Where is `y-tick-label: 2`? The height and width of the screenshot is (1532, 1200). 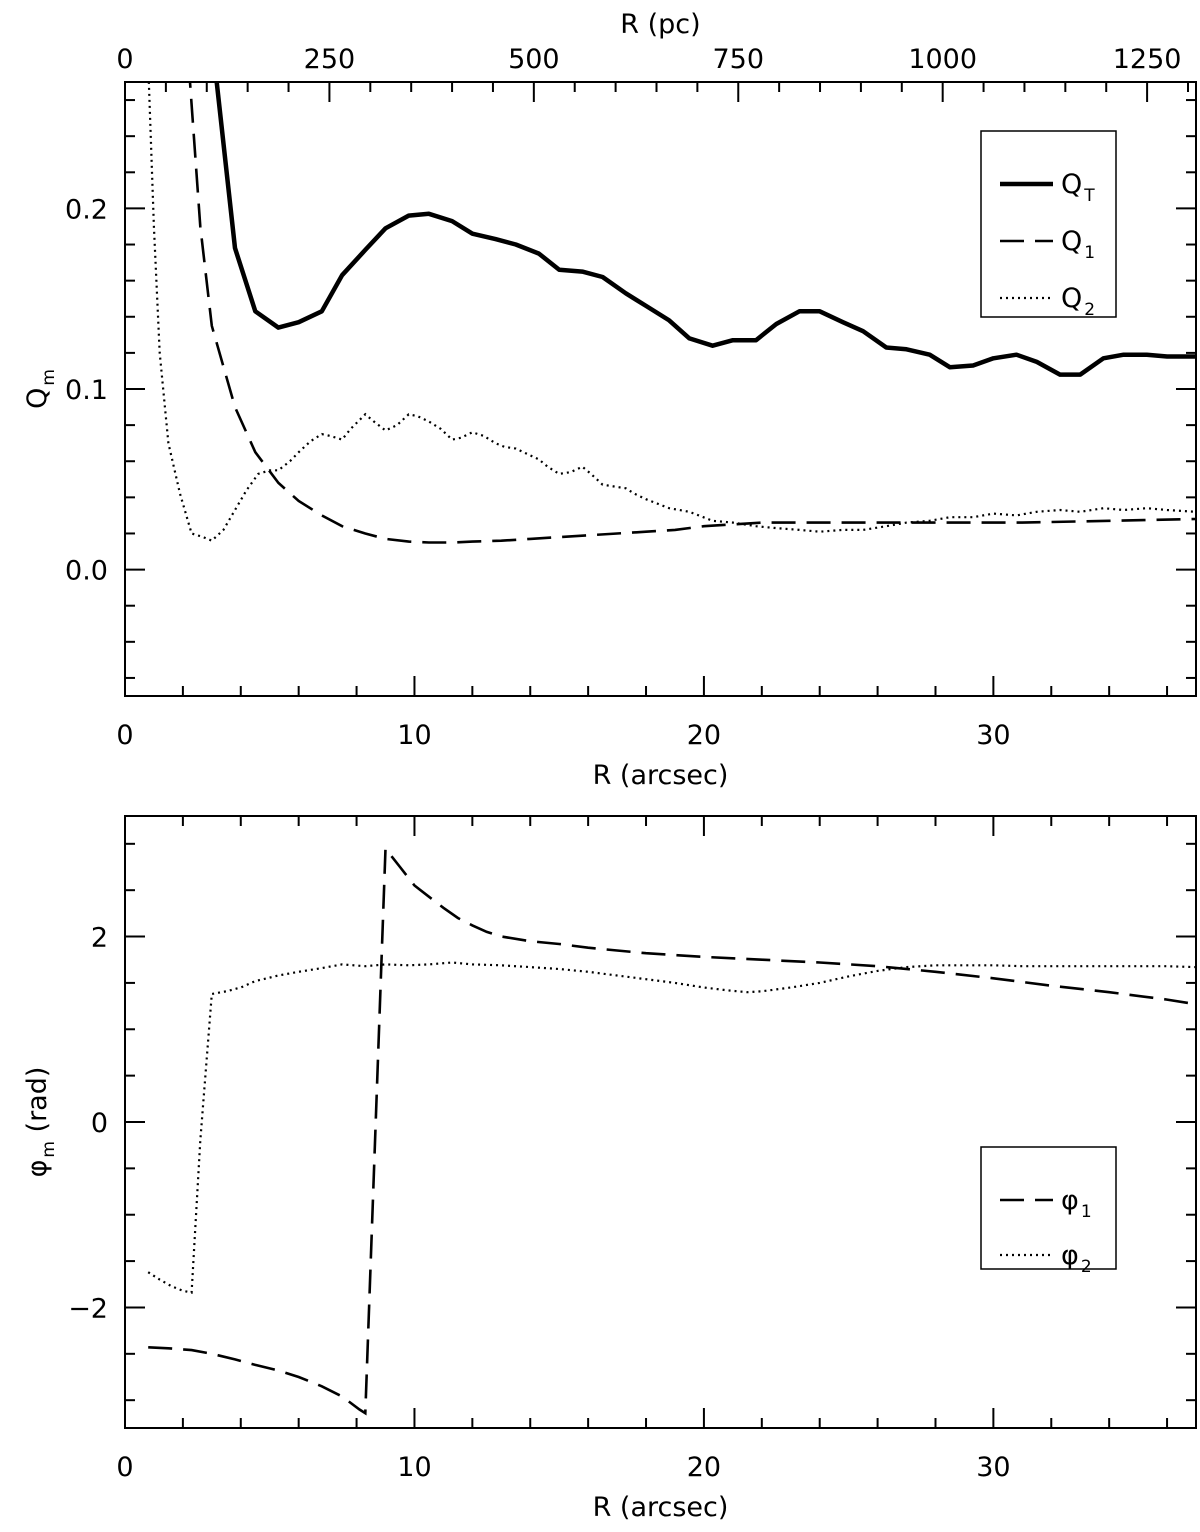 y-tick-label: 2 is located at coordinates (99, 938).